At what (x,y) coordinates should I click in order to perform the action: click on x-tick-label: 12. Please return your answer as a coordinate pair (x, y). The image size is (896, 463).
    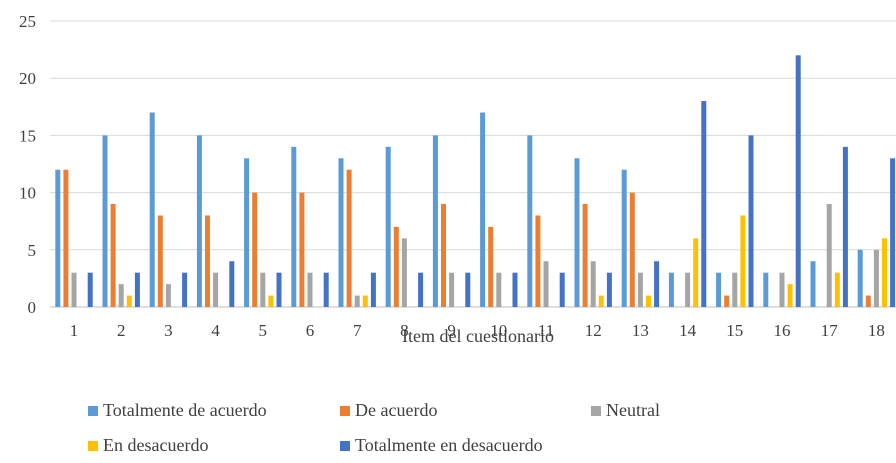
    Looking at the image, I should click on (593, 330).